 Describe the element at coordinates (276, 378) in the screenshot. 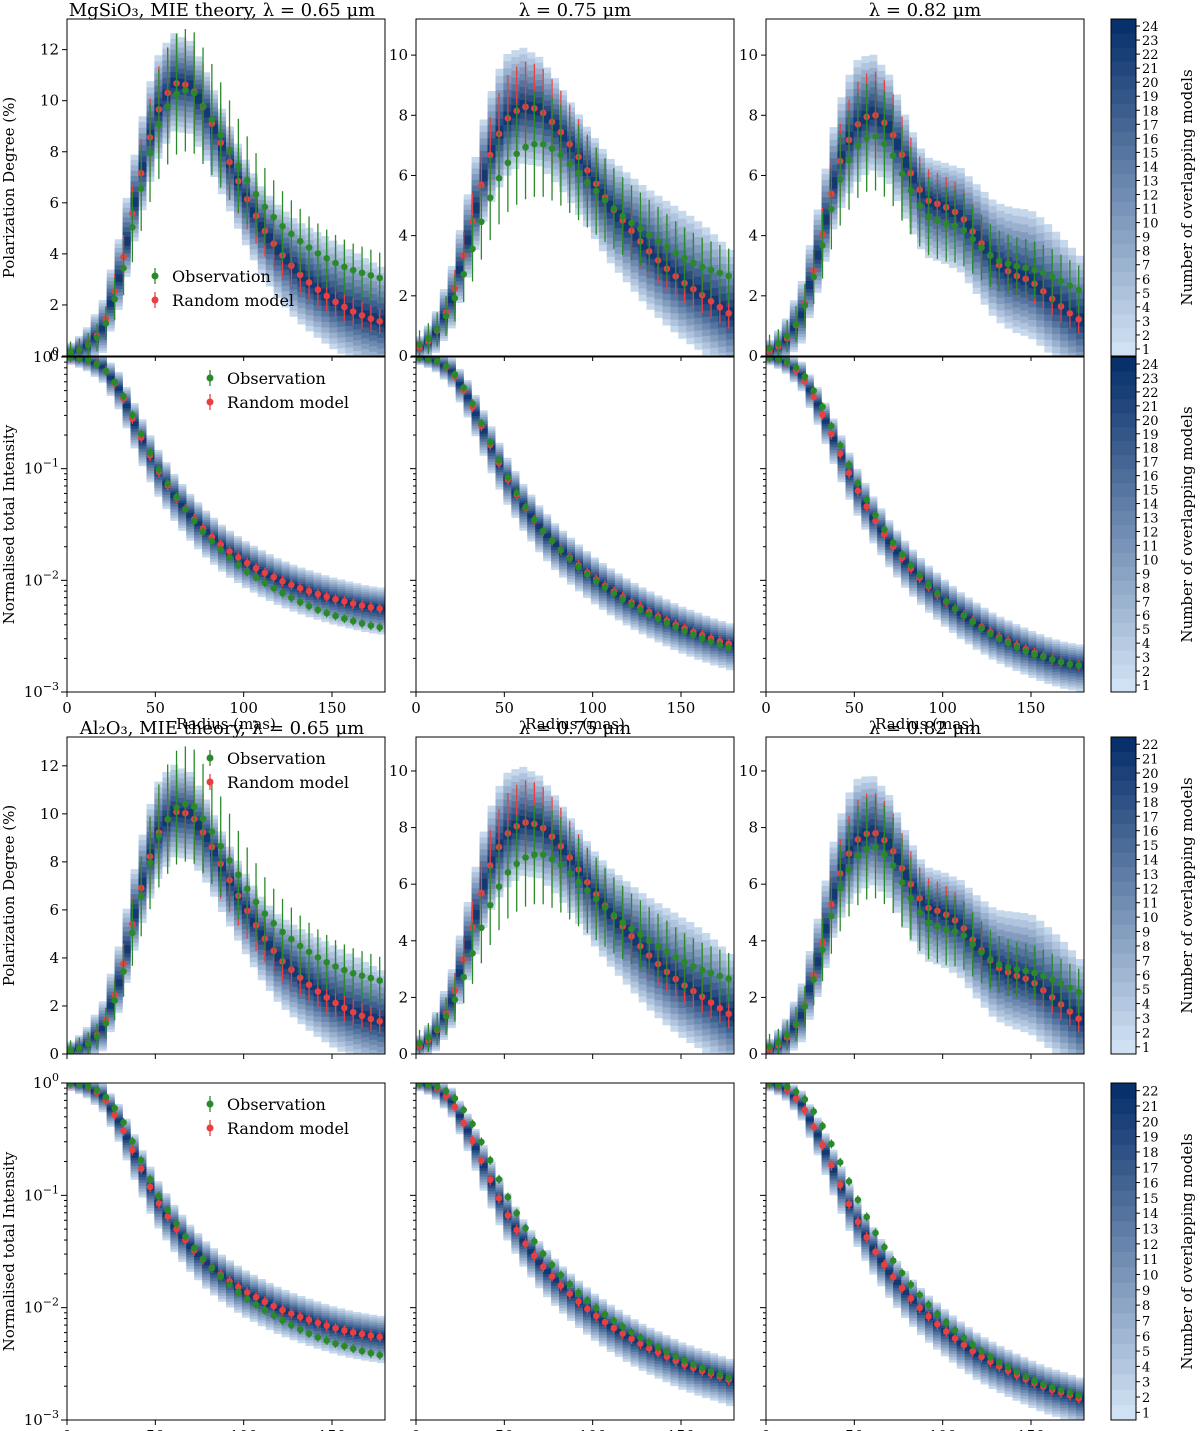

I see `legend-label: Observation` at that location.